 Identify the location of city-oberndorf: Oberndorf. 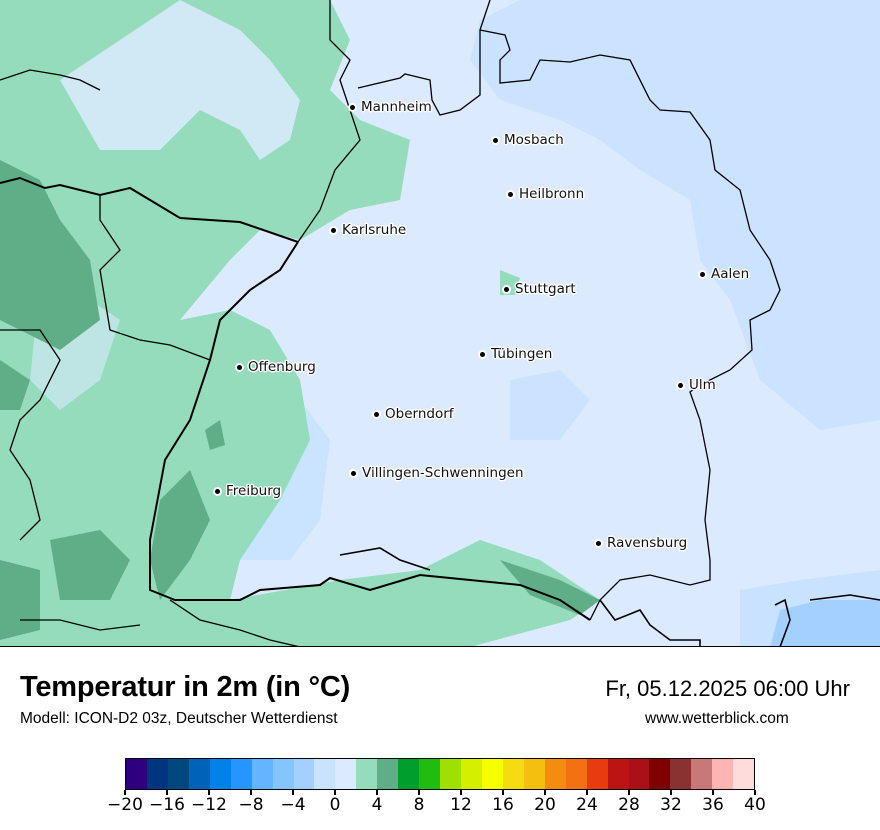
(414, 414).